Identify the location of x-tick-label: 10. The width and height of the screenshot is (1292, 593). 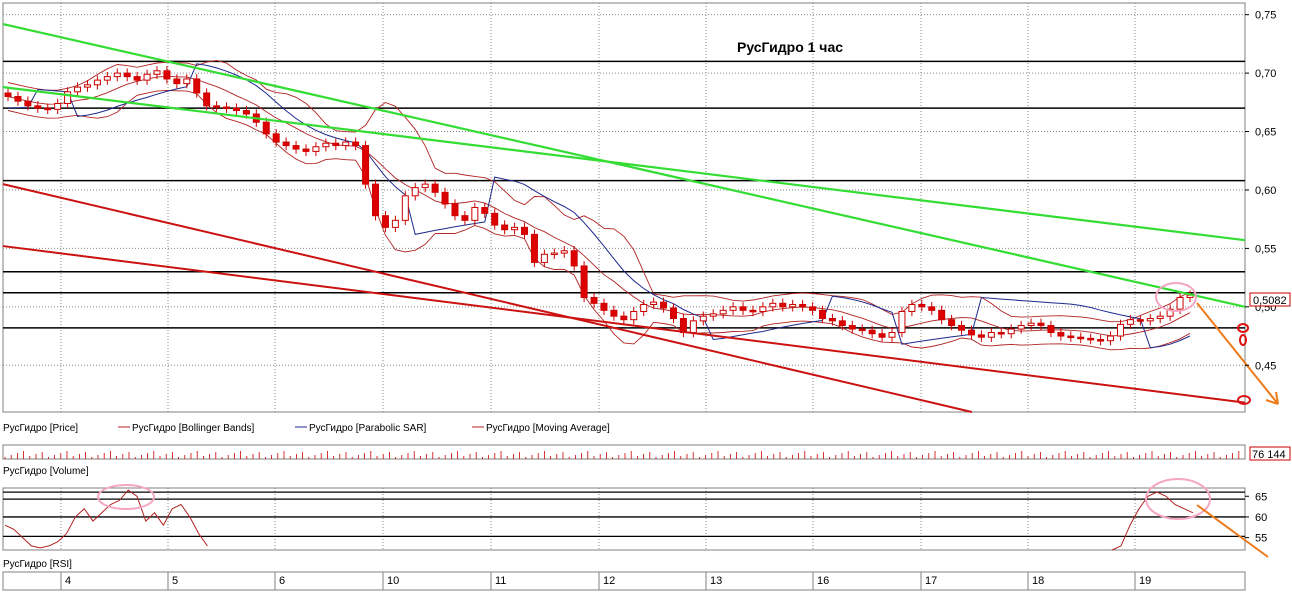
(393, 581).